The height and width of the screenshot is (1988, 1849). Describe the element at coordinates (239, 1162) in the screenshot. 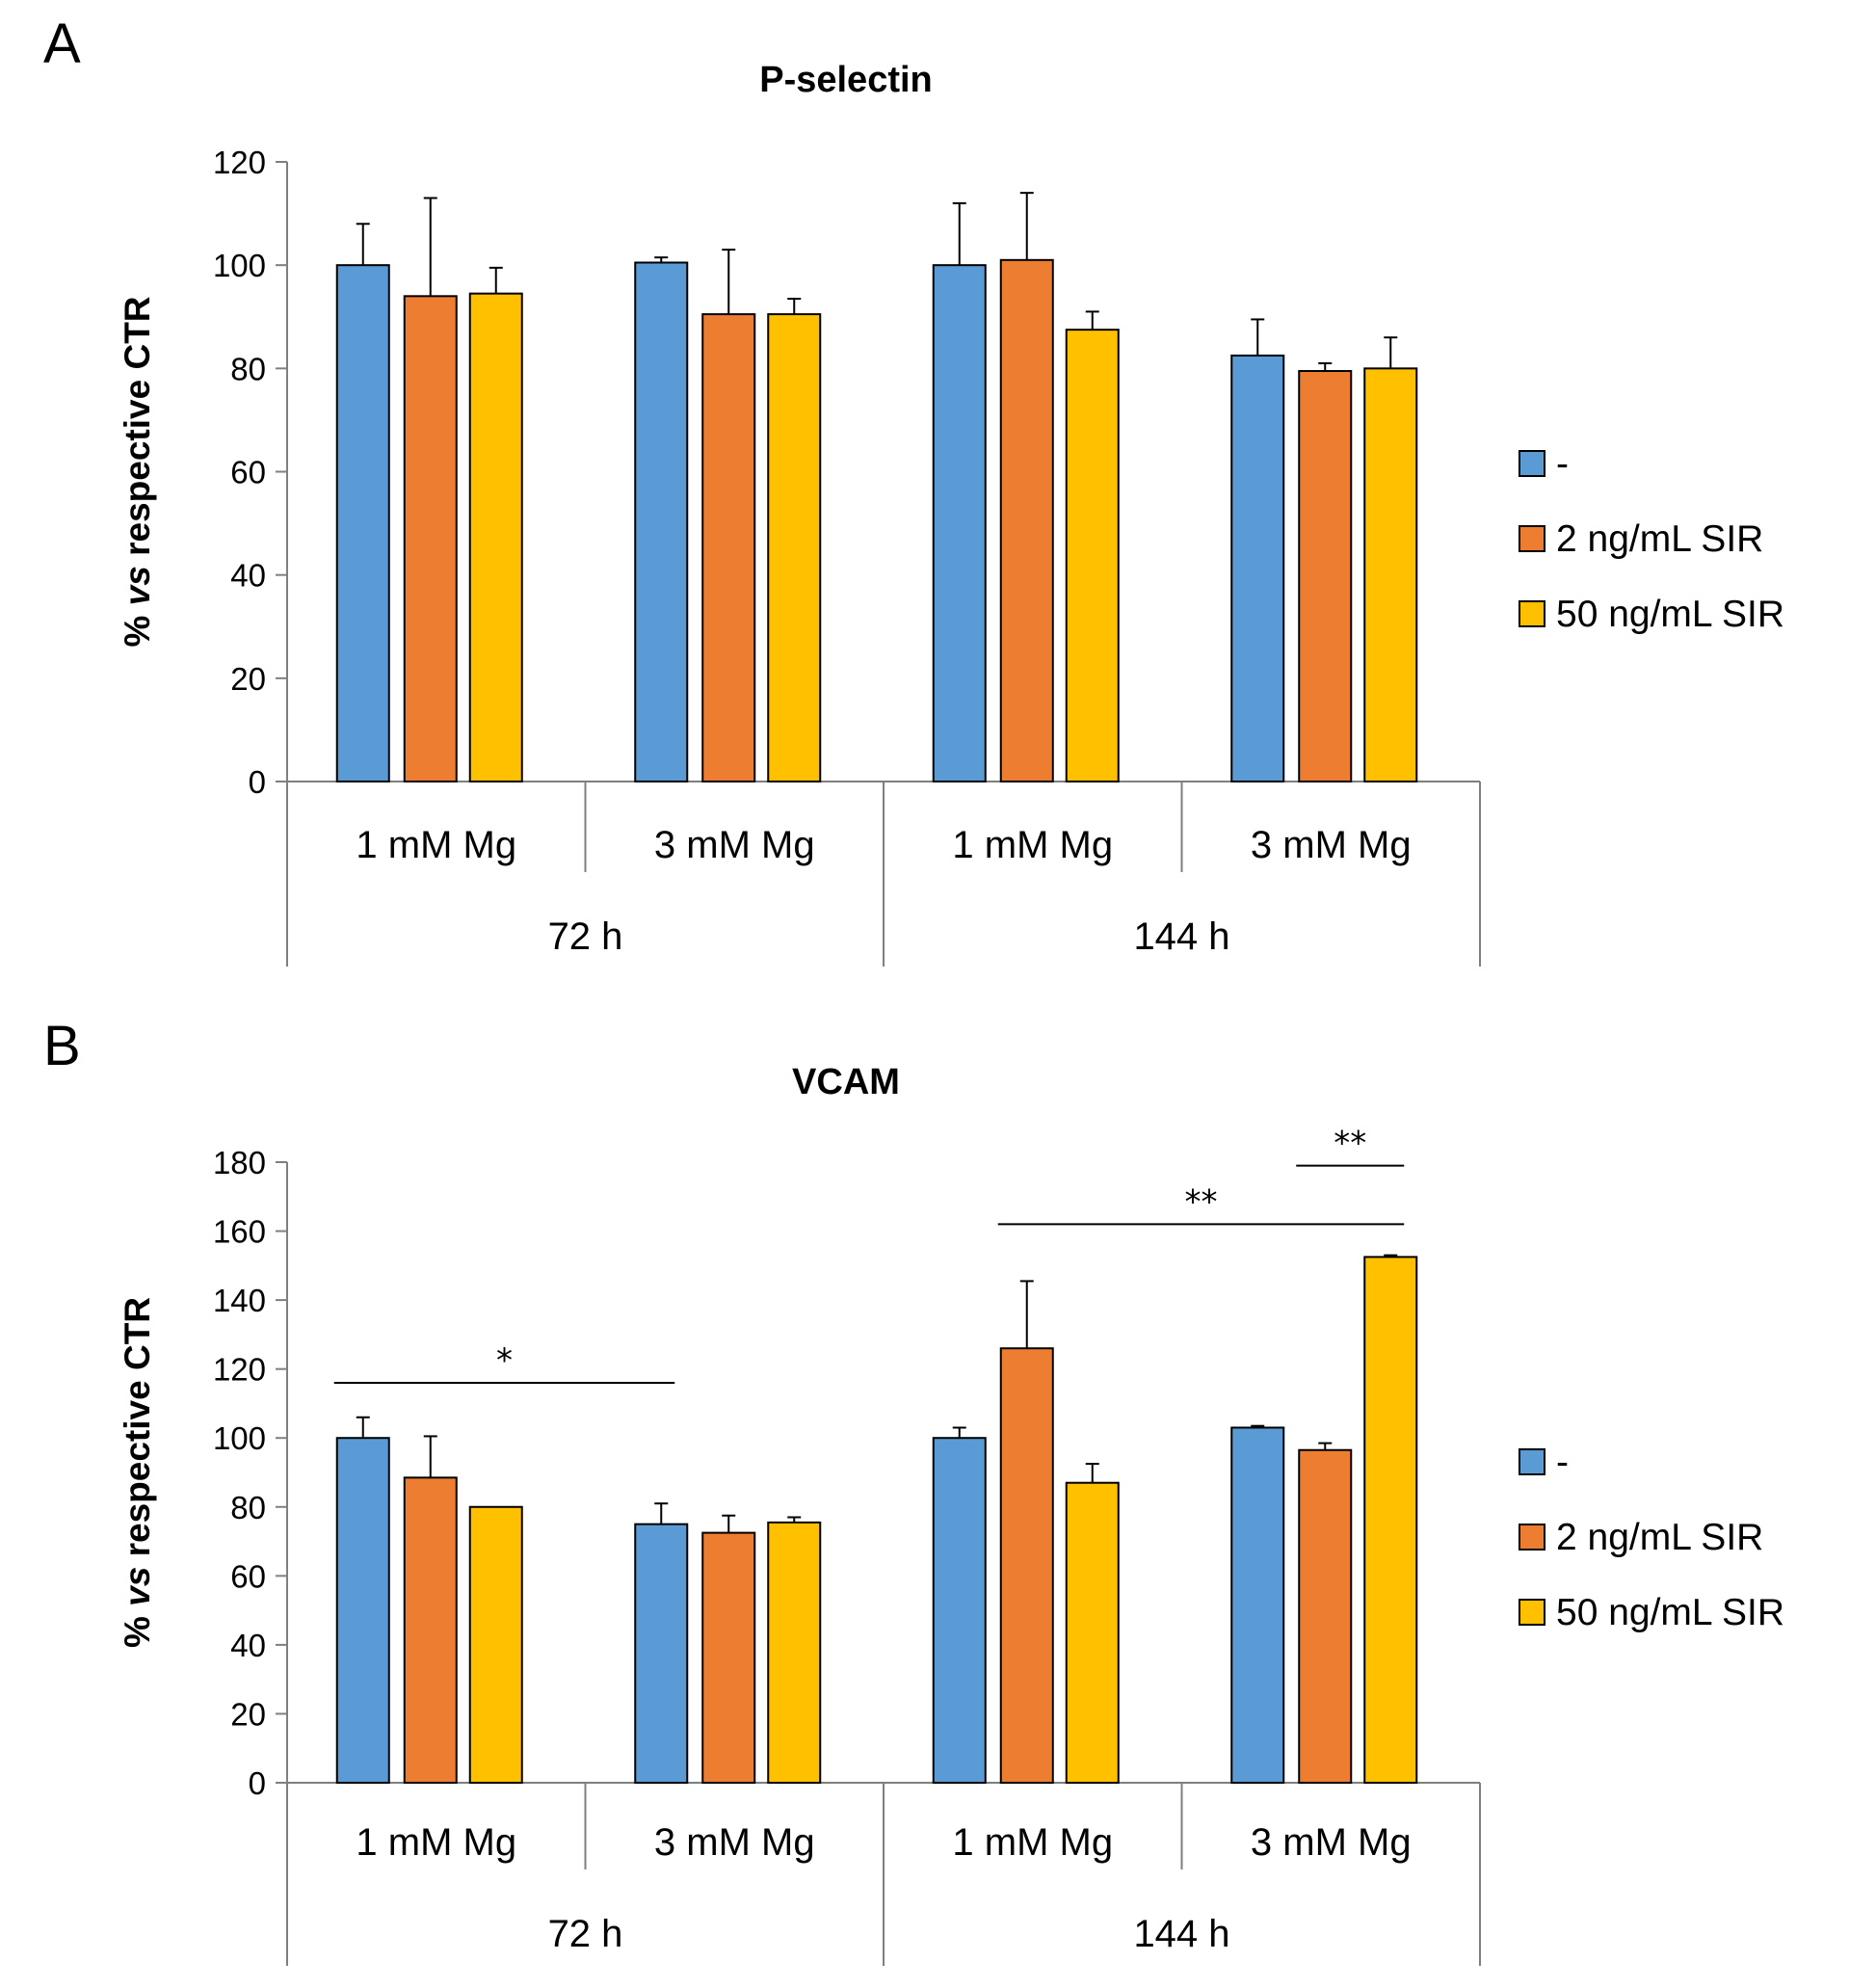

I see `y-tick-label: 180` at that location.